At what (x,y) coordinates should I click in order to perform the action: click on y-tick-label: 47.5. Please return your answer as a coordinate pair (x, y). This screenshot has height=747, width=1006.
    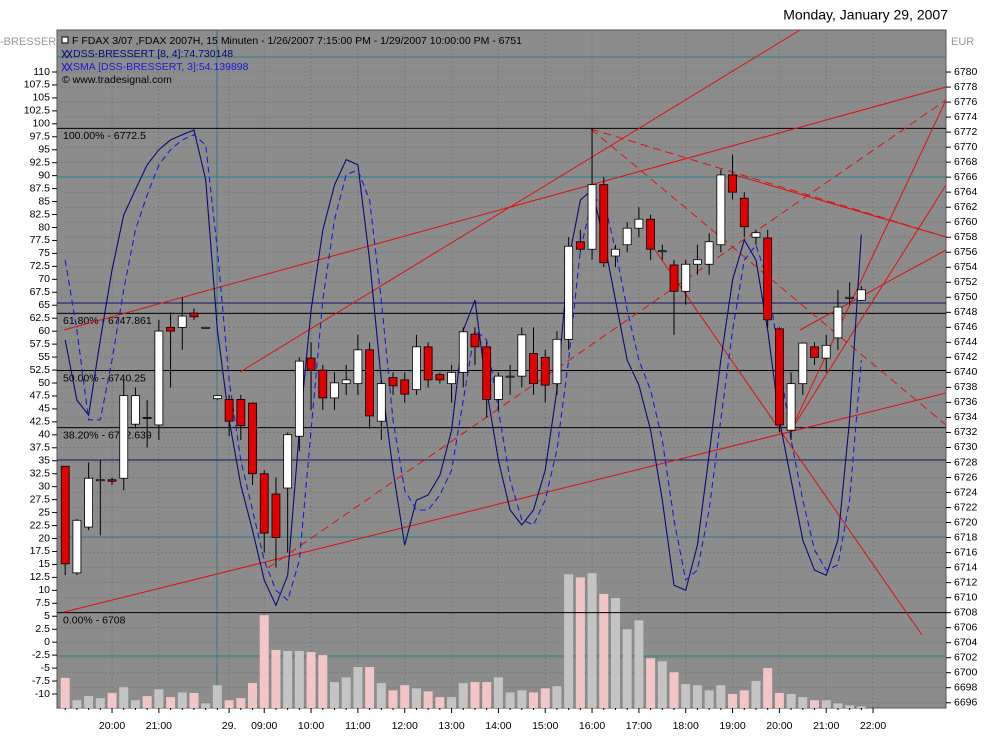
    Looking at the image, I should click on (40, 396).